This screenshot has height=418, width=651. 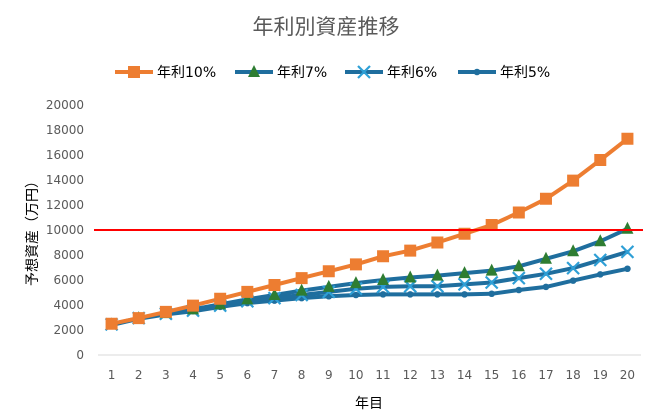 What do you see at coordinates (68, 255) in the screenshot?
I see `y-tick-label: 8000` at bounding box center [68, 255].